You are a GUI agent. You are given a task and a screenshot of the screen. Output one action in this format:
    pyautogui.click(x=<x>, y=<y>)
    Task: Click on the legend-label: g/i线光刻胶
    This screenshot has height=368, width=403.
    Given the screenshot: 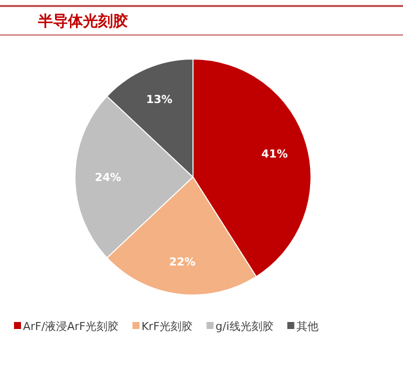 What is the action you would take?
    pyautogui.click(x=245, y=326)
    